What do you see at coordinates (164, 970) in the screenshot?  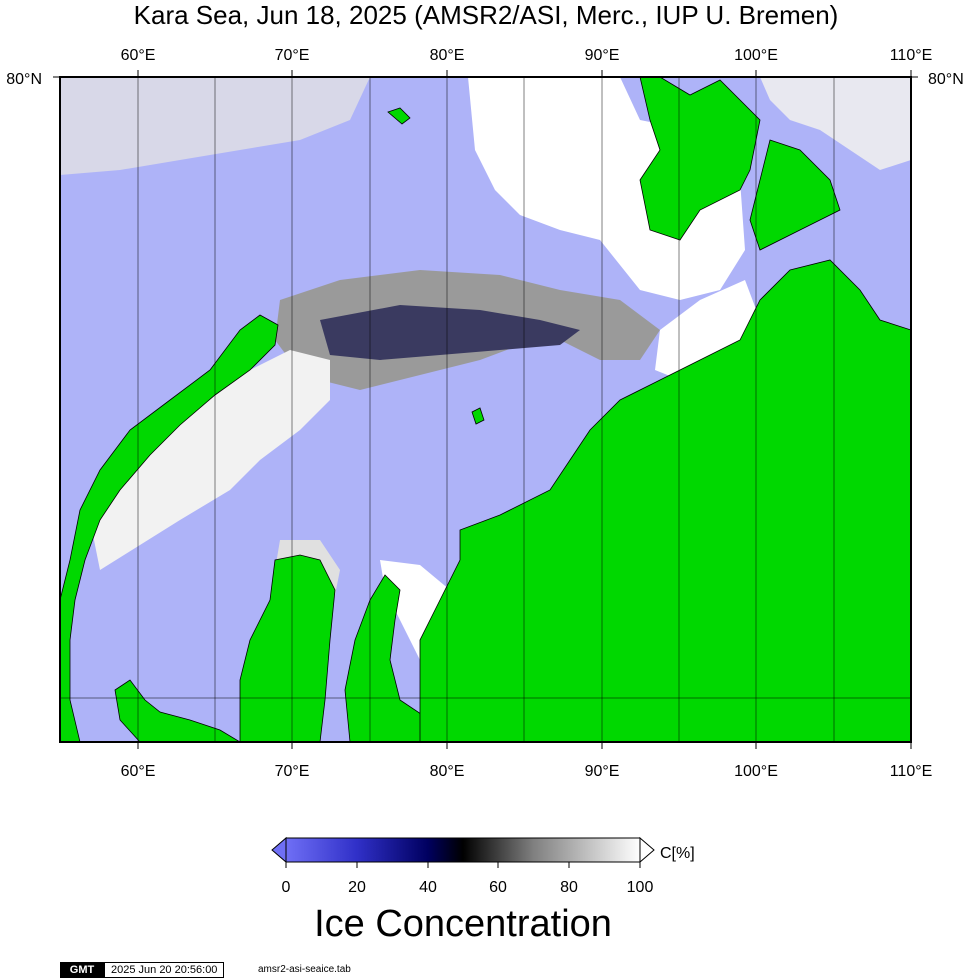 I see `timestamp: 2025 Jun 20 20:56:00` at bounding box center [164, 970].